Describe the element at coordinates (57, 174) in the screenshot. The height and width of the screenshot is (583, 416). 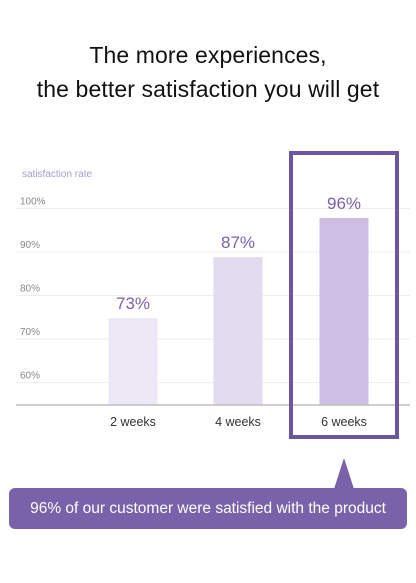
I see `y-axis-label: satisfaction rate` at that location.